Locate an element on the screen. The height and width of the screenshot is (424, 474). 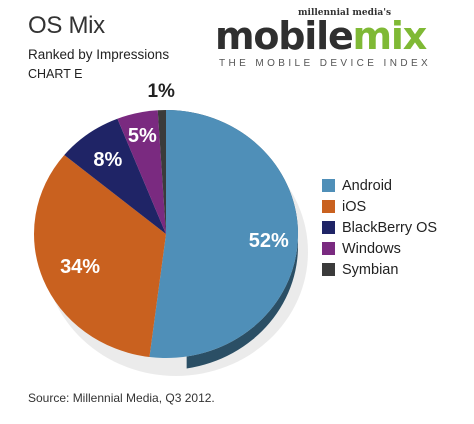
logo-word-mobile: mobile is located at coordinates (284, 36).